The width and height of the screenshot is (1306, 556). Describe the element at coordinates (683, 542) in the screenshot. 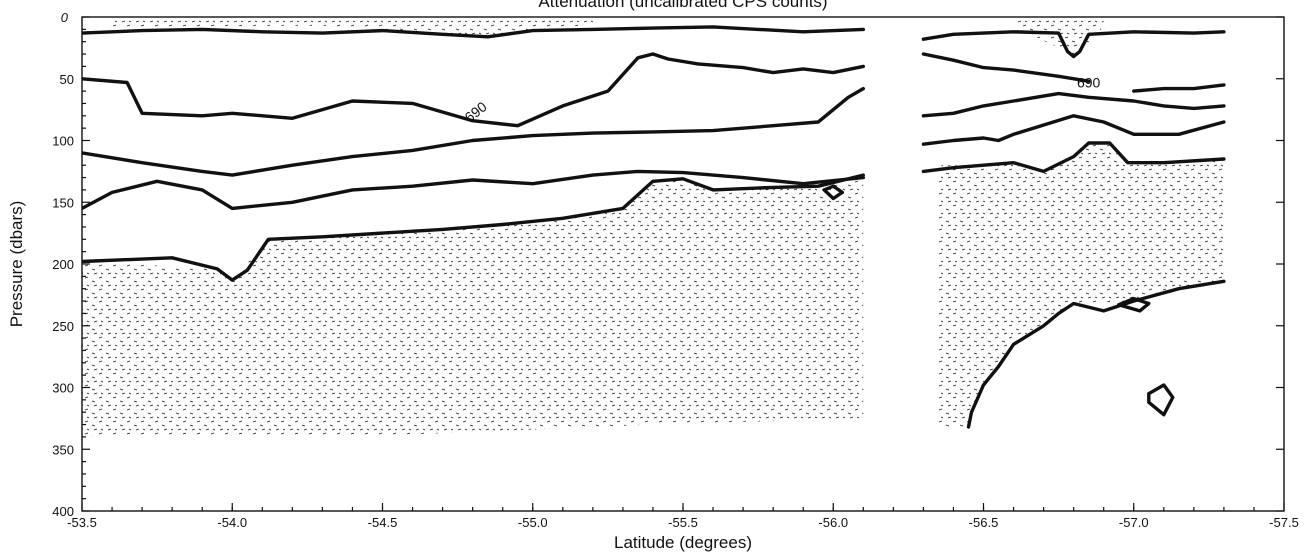

I see `x-axis-title: Latitude (degrees)` at that location.